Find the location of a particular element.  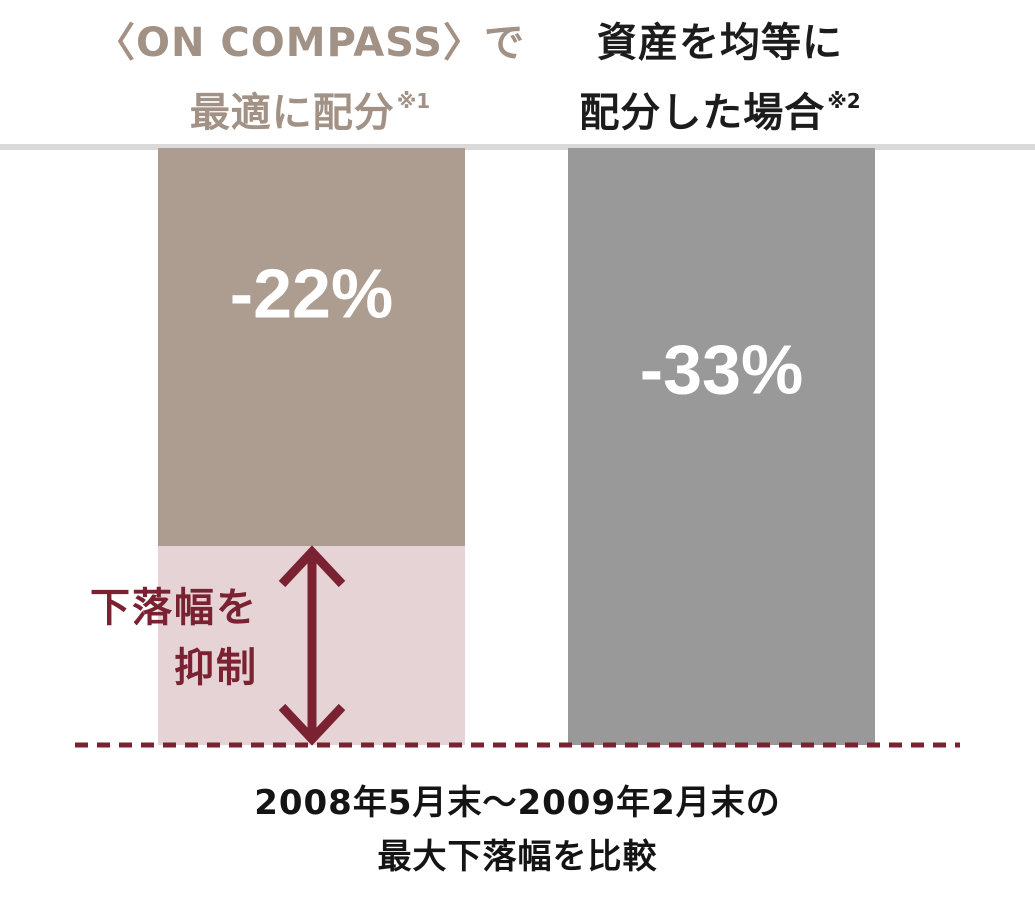

footer-line1: 2008年5月末～2009年2月末の is located at coordinates (517, 803).